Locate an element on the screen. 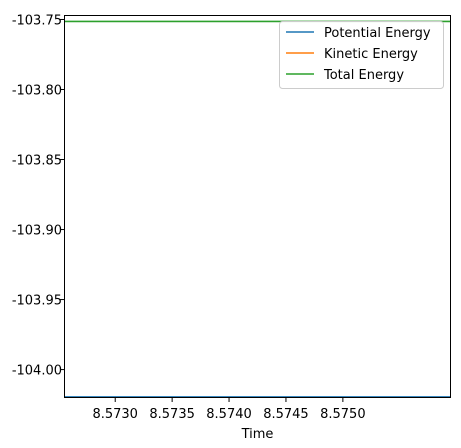  y-tick-label: -103.85 is located at coordinates (37, 161).